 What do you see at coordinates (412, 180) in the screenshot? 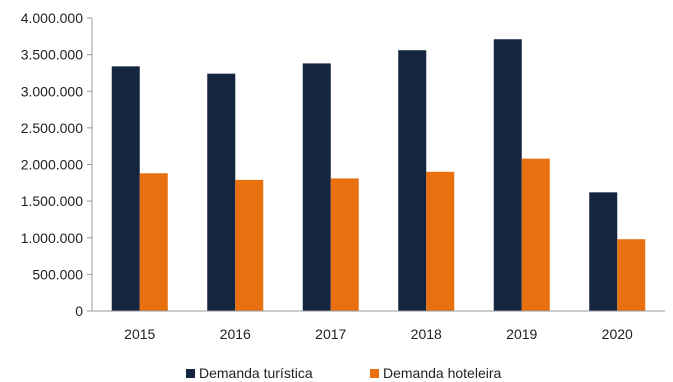
I see `bar-demanda-turistica-2018` at bounding box center [412, 180].